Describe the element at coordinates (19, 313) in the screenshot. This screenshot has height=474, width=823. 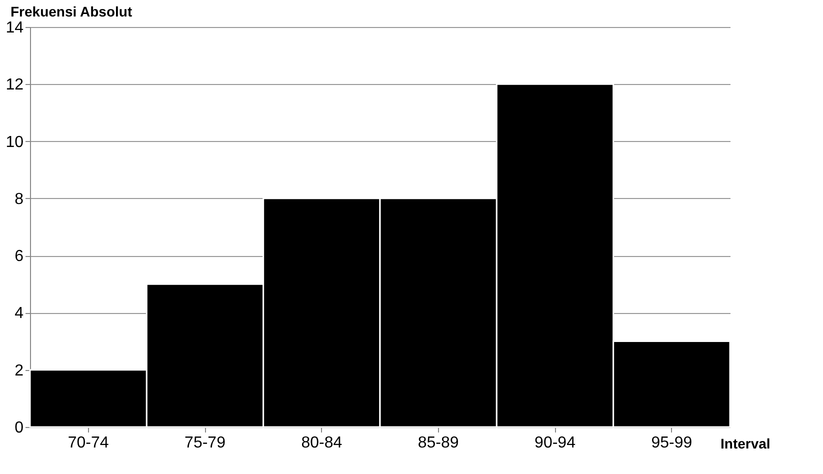
I see `y-tick-label: 4` at that location.